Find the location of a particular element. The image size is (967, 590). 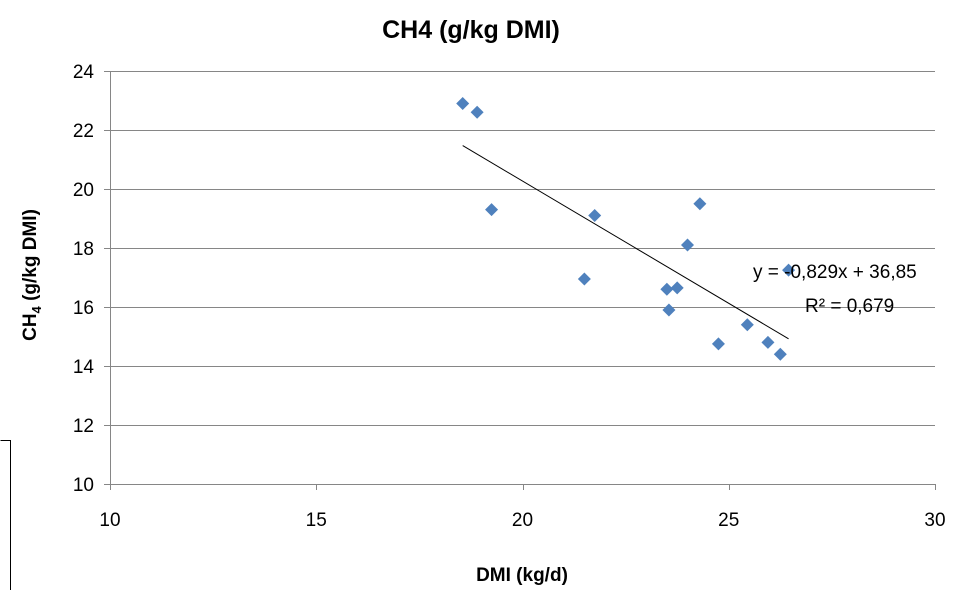

y-tick-label: 16 is located at coordinates (83, 308).